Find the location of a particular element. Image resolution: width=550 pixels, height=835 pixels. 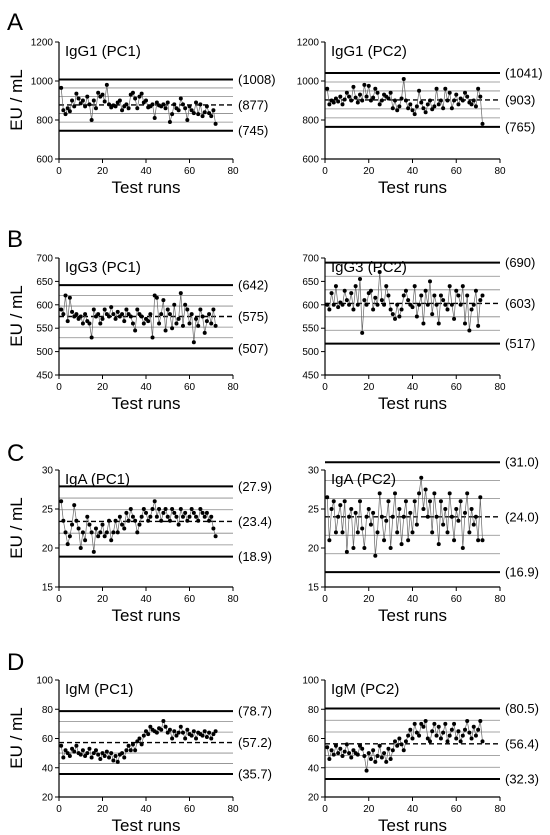

chart-title: IgG1 (PC1) is located at coordinates (103, 51).